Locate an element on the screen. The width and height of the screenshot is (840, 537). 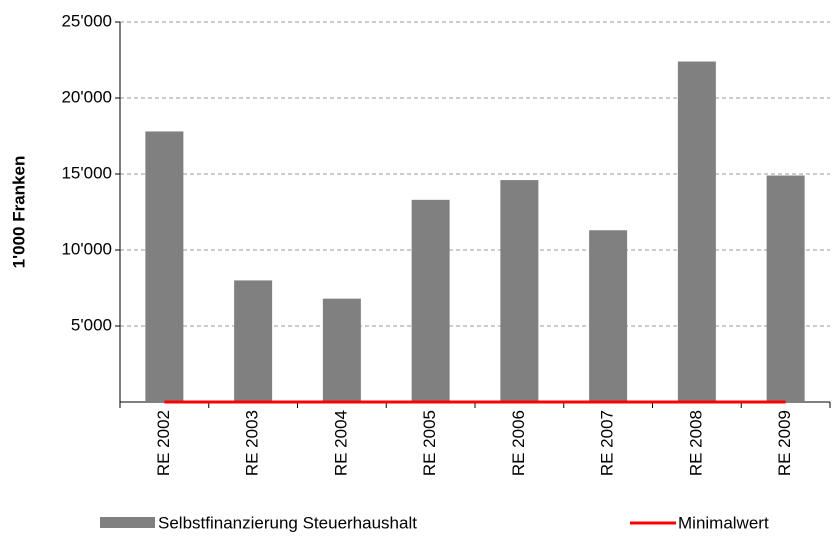
x-tick-label: RE 2006 is located at coordinates (518, 443).